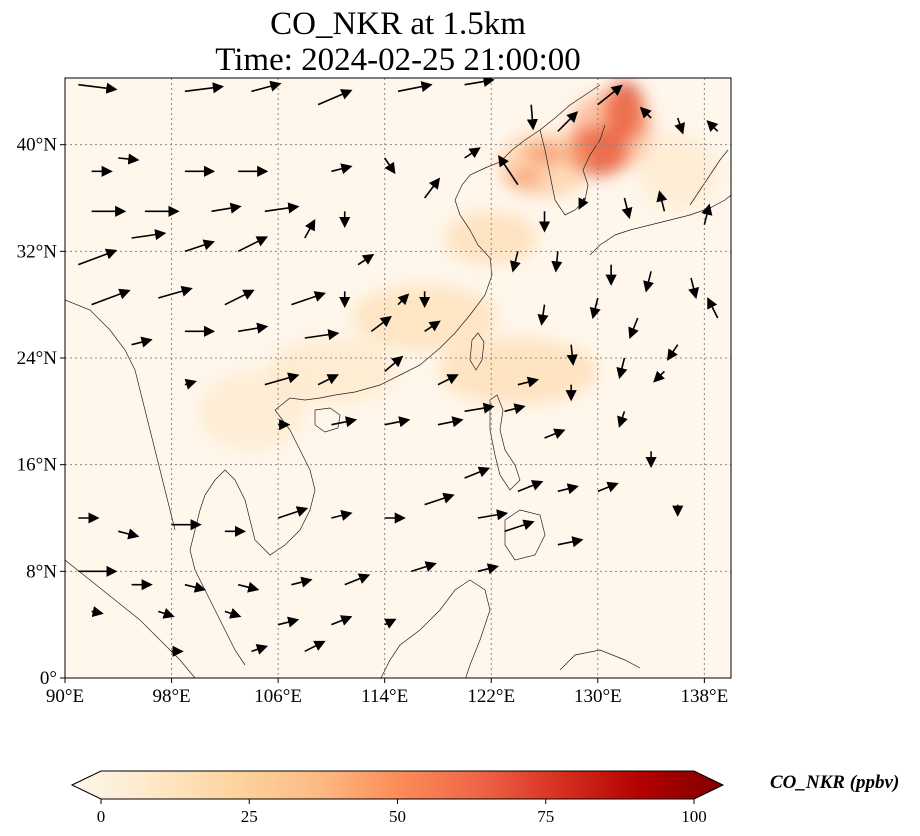  I want to click on lon-tick-label: 106°E, so click(278, 696).